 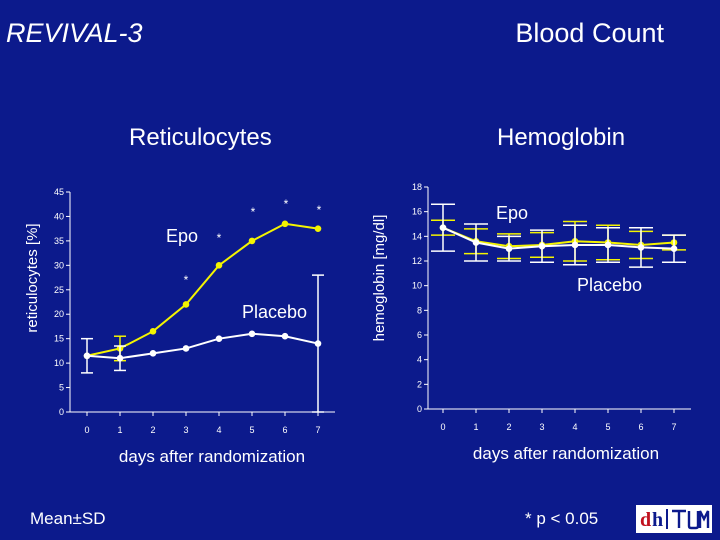 I want to click on c1-legend-epo: Epo, so click(x=512, y=213).